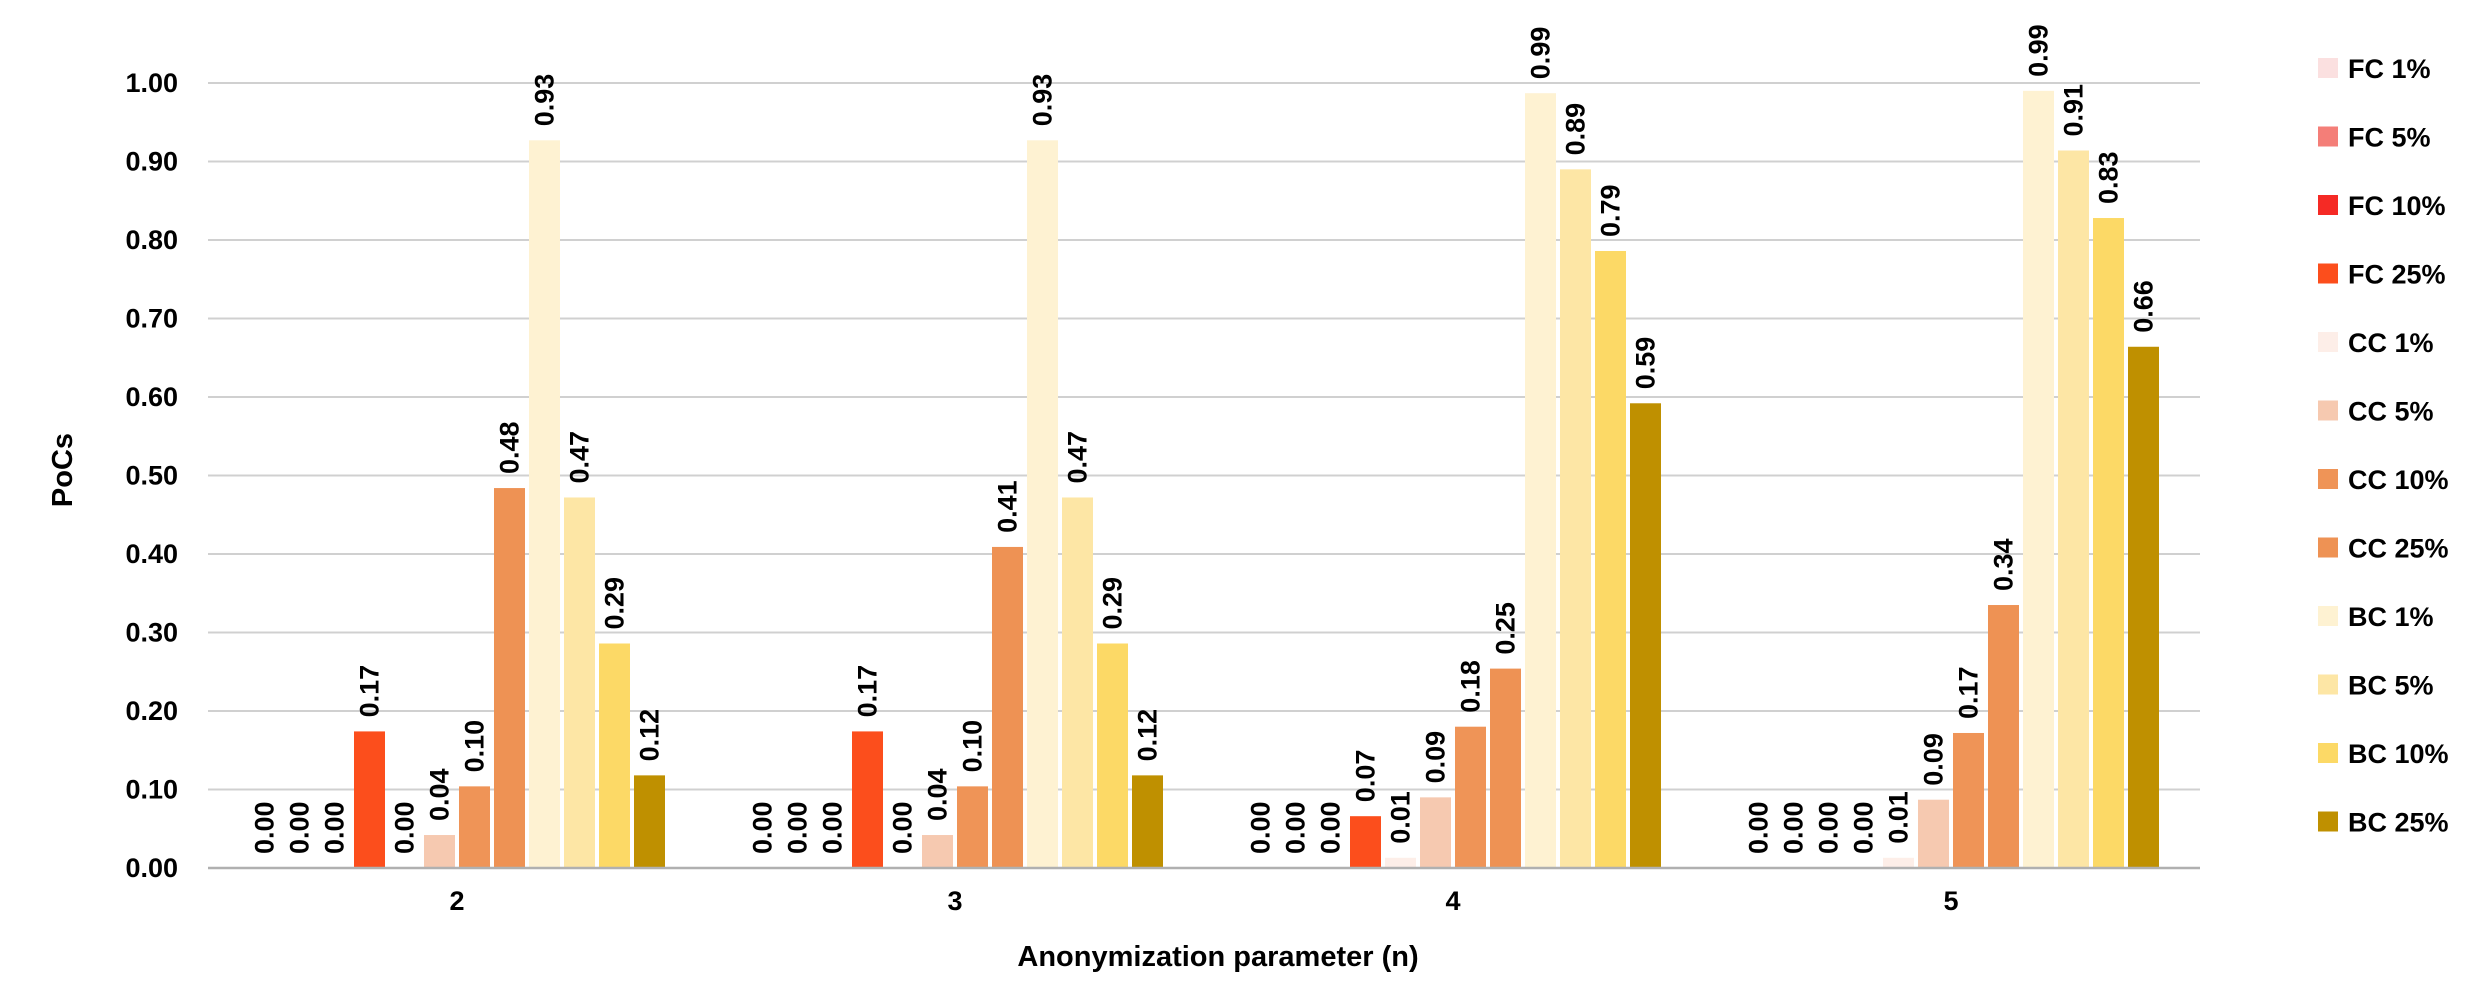 The height and width of the screenshot is (988, 2484). What do you see at coordinates (2389, 138) in the screenshot?
I see `legend-label: FC 5%` at bounding box center [2389, 138].